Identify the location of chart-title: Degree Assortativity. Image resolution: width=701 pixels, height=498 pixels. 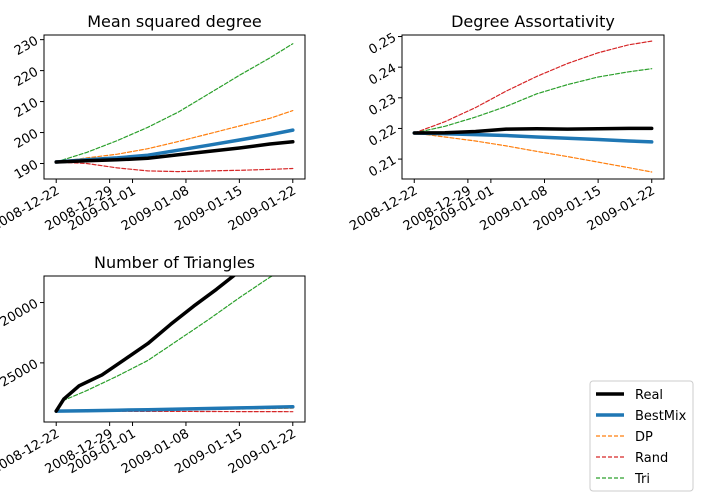
(533, 21).